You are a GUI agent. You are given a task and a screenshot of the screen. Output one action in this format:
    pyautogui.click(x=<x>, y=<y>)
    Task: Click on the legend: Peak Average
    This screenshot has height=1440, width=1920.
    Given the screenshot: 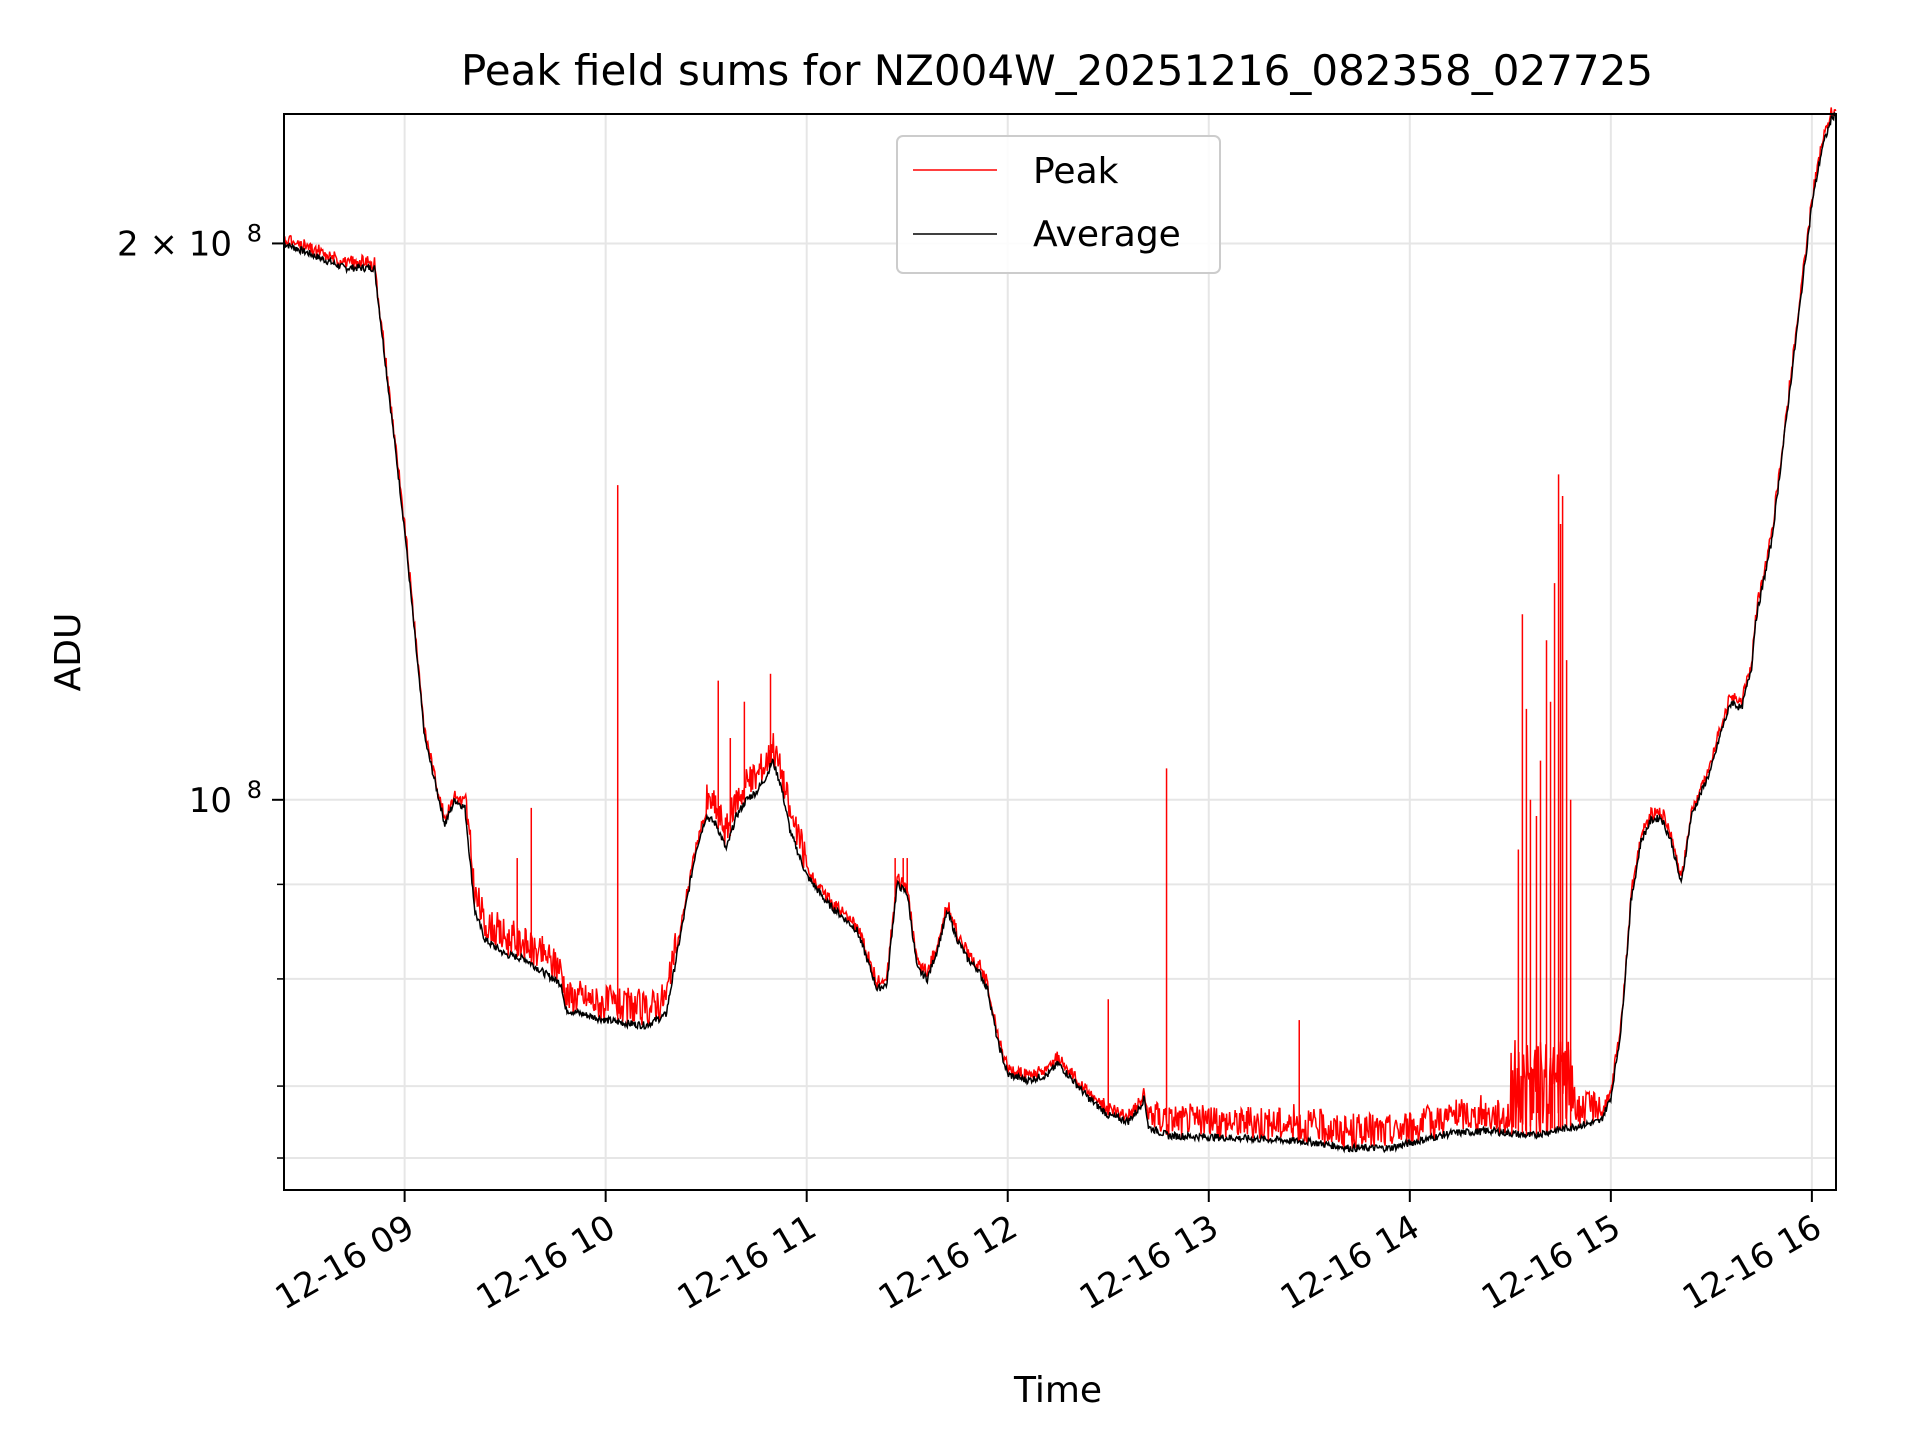 What is the action you would take?
    pyautogui.click(x=1058, y=204)
    